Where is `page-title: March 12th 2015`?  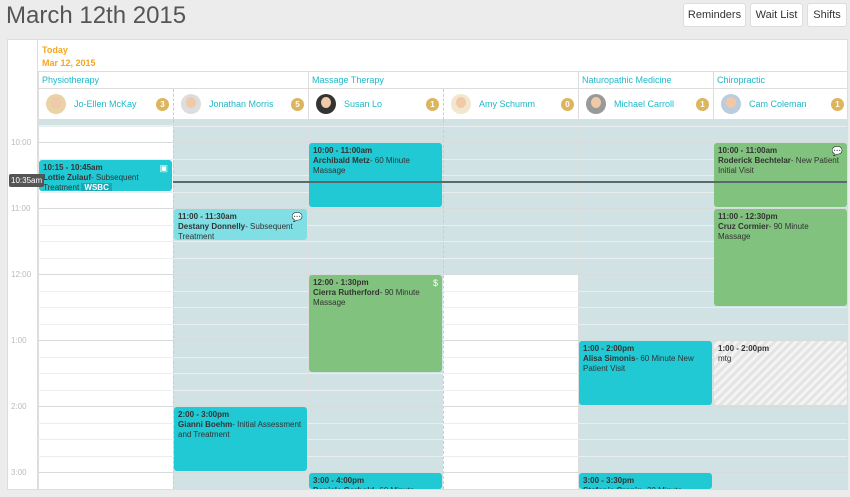
page-title: March 12th 2015 is located at coordinates (96, 15).